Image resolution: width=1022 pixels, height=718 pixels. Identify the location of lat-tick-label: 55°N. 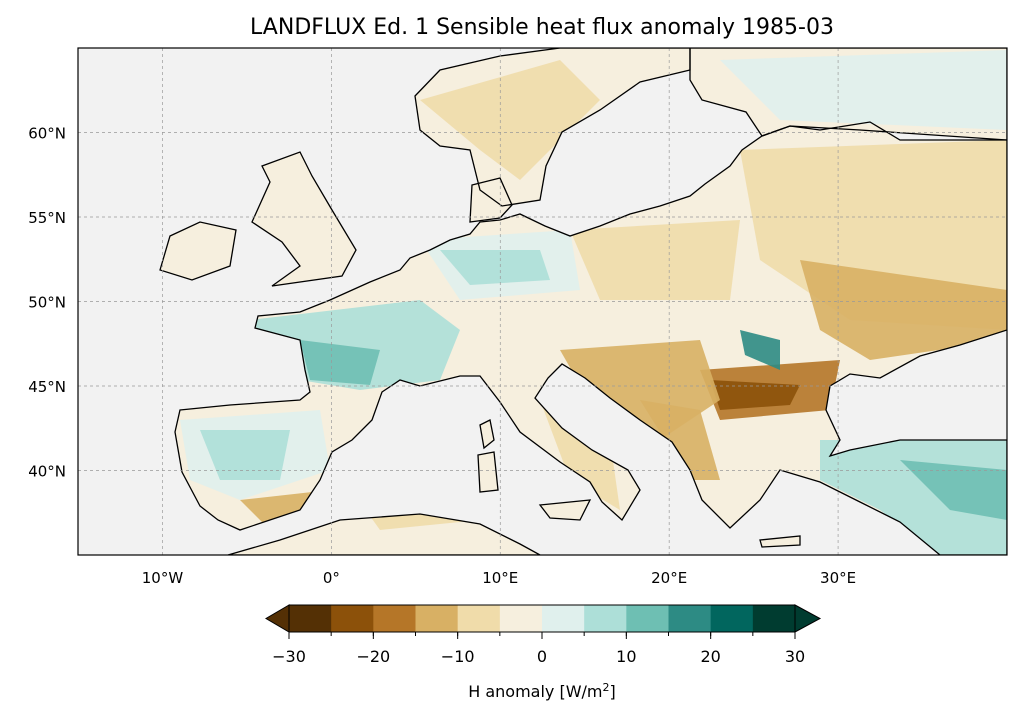
(47, 218).